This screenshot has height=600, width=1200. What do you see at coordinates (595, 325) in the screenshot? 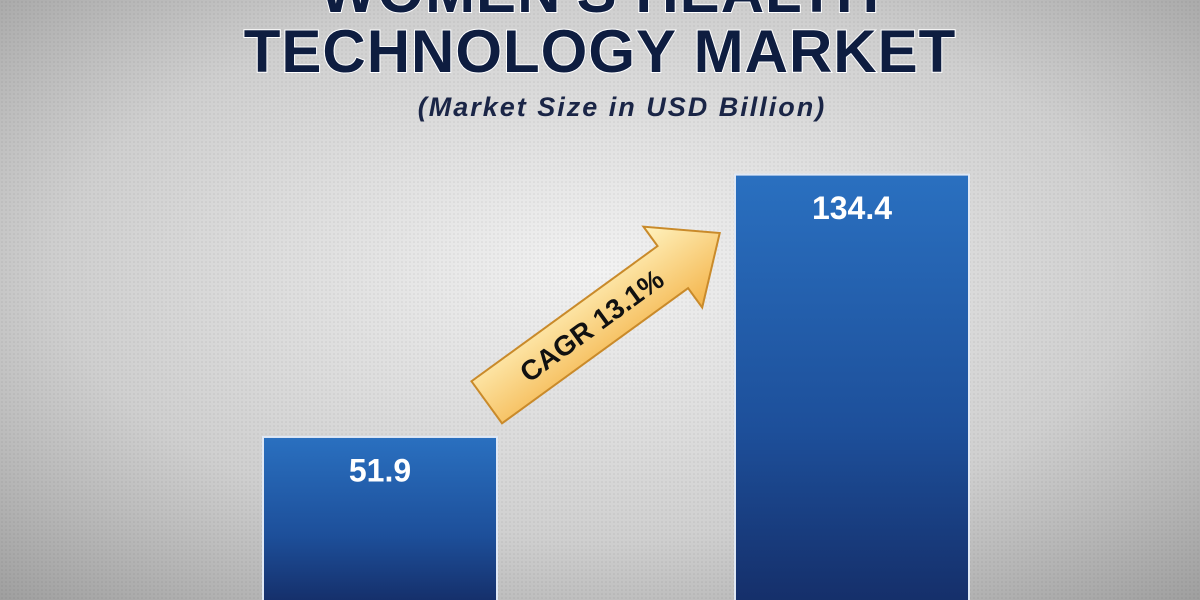
I see `arrow-shape` at bounding box center [595, 325].